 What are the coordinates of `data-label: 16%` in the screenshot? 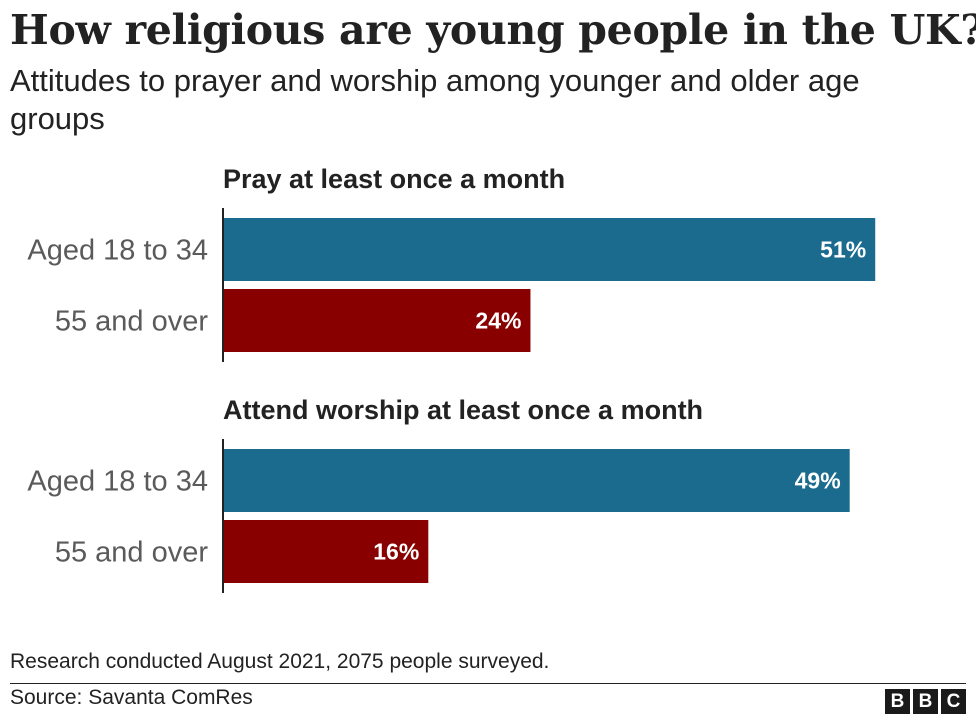 It's located at (396, 552).